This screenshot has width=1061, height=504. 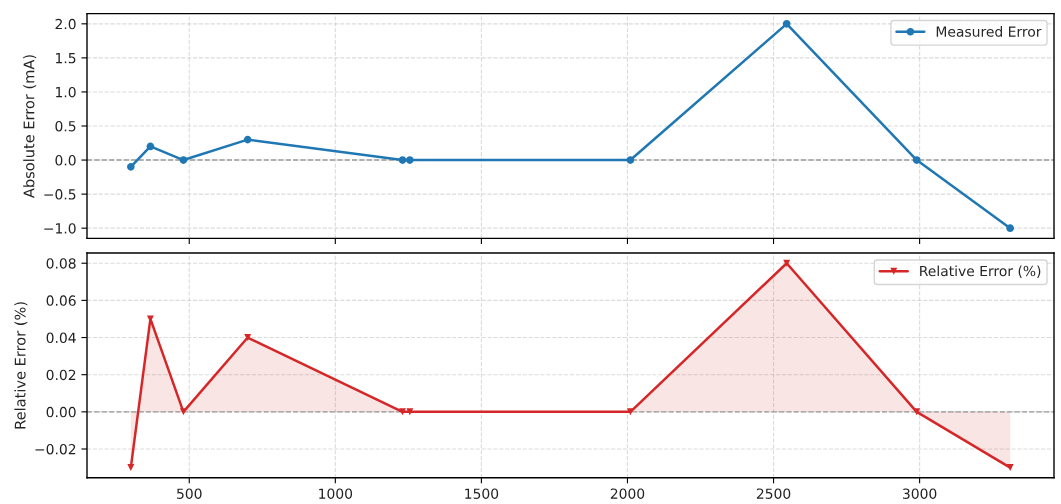 What do you see at coordinates (65, 24) in the screenshot?
I see `y-tick-label: 2.0` at bounding box center [65, 24].